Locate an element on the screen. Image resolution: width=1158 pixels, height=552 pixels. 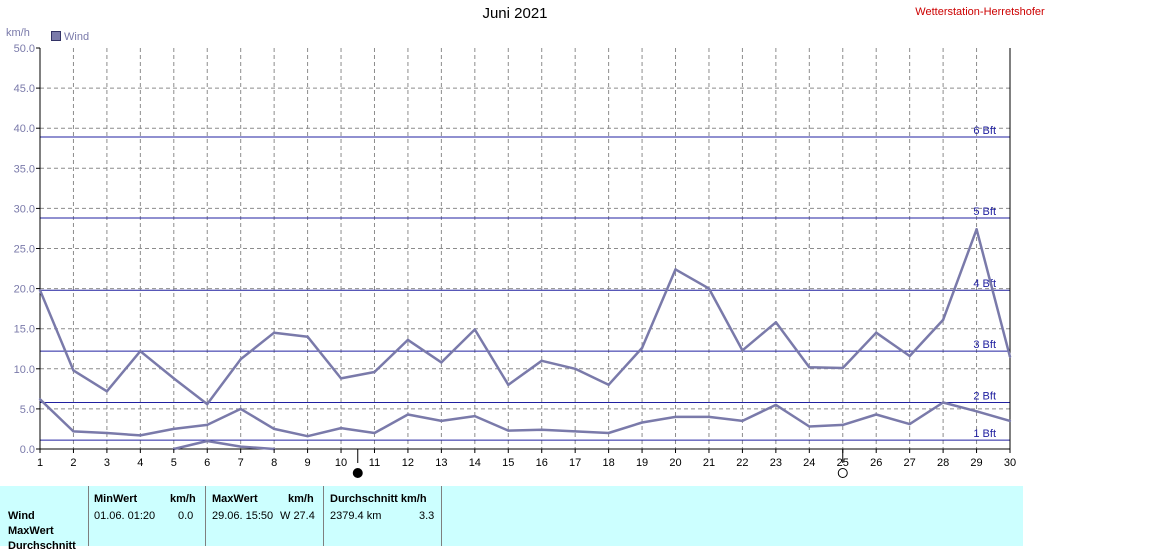
x-tick-label: 28 is located at coordinates (943, 463).